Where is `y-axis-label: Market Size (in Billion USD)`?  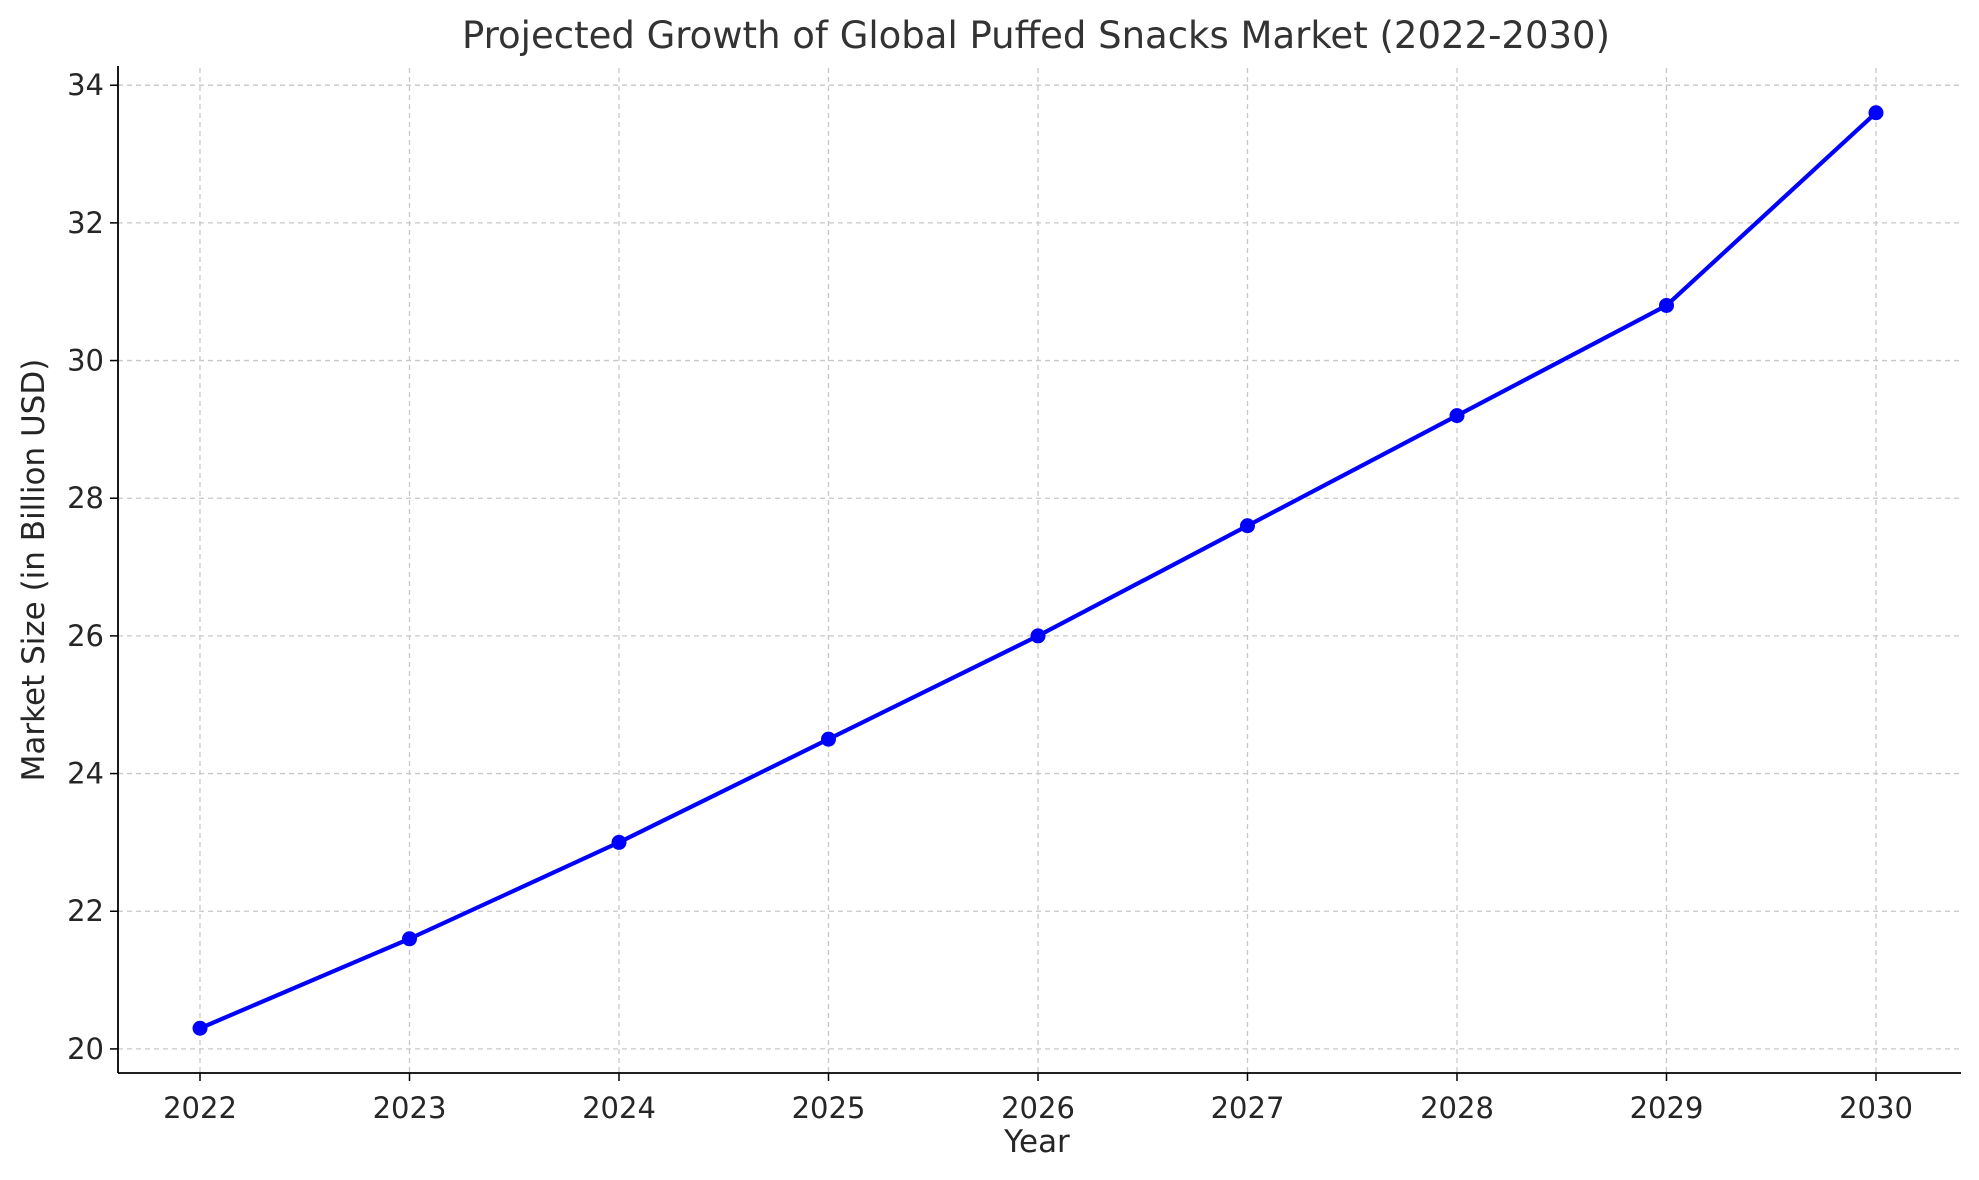
y-axis-label: Market Size (in Billion USD) is located at coordinates (34, 570).